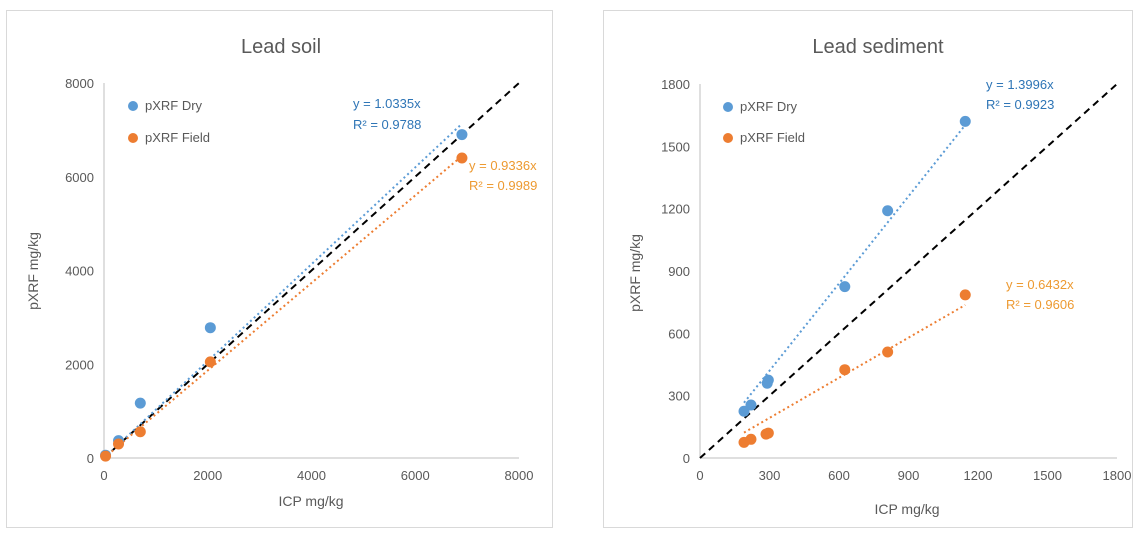 The image size is (1137, 533). What do you see at coordinates (770, 475) in the screenshot?
I see `x-tick-label: 300` at bounding box center [770, 475].